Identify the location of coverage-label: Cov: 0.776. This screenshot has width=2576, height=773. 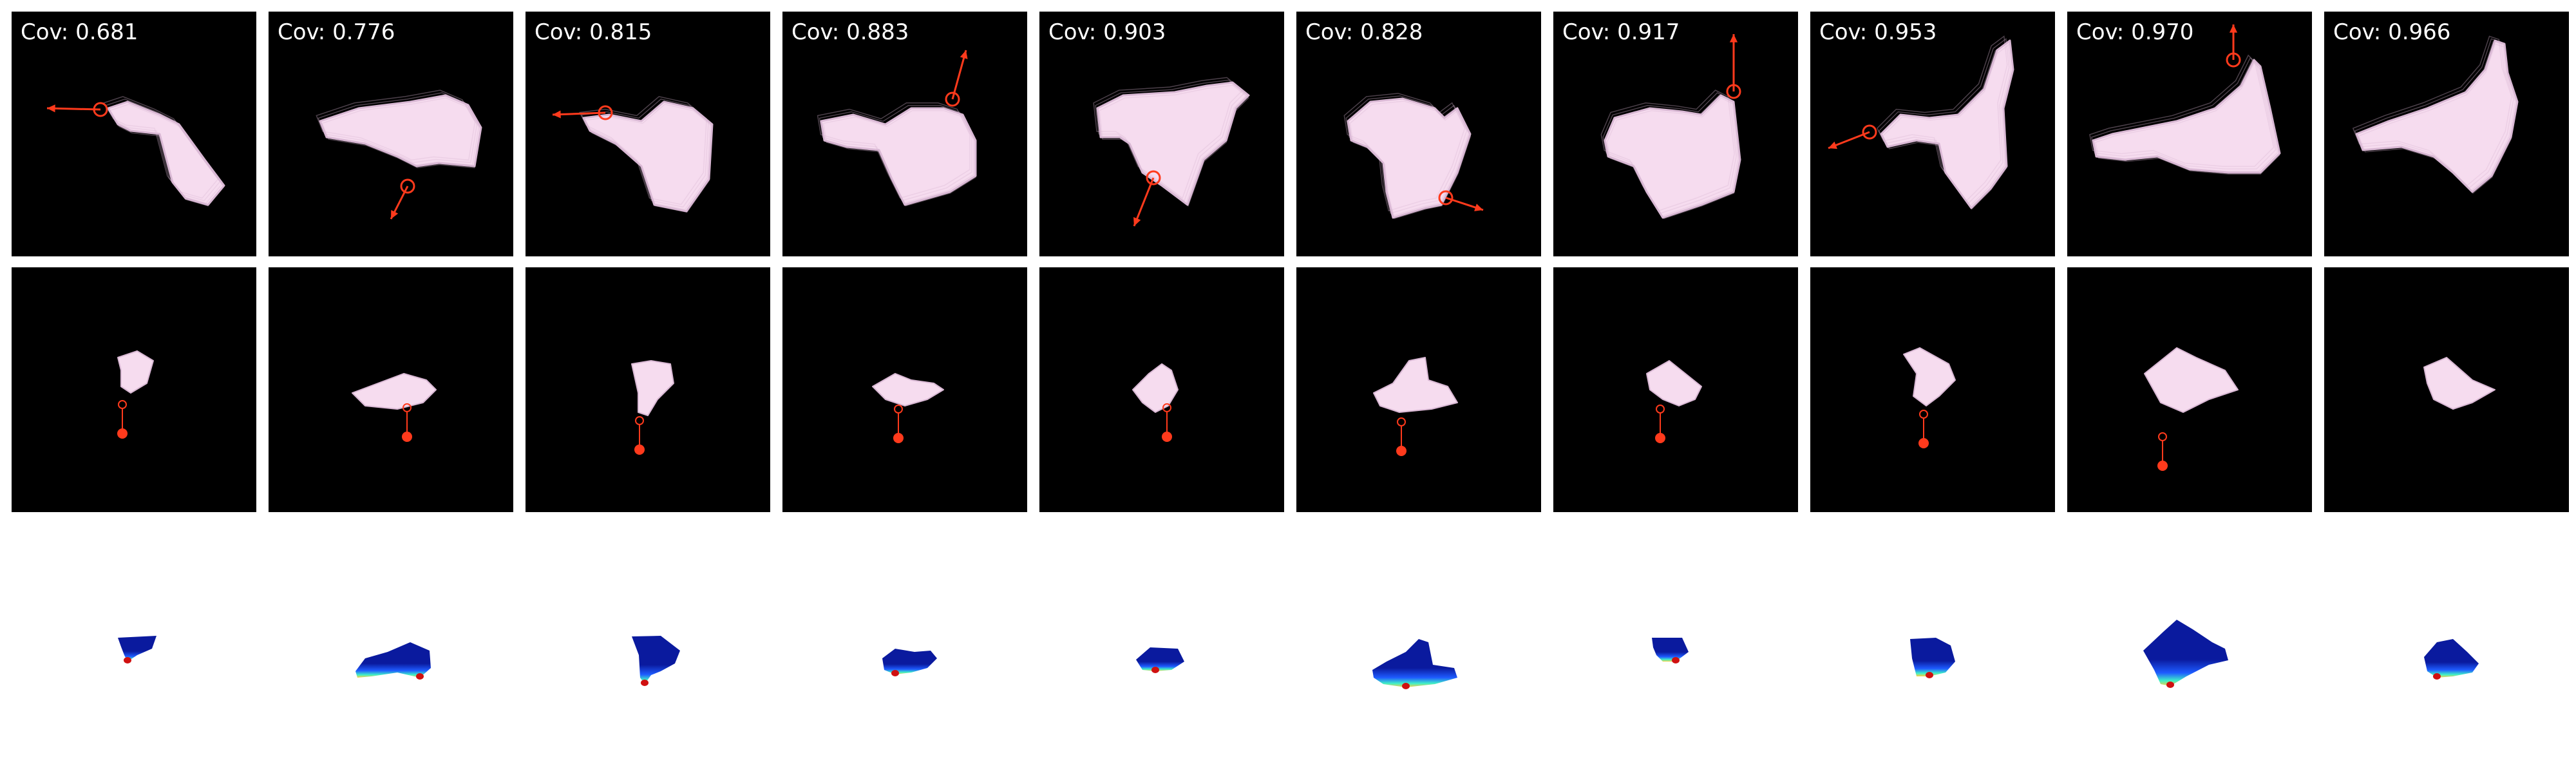
(336, 32).